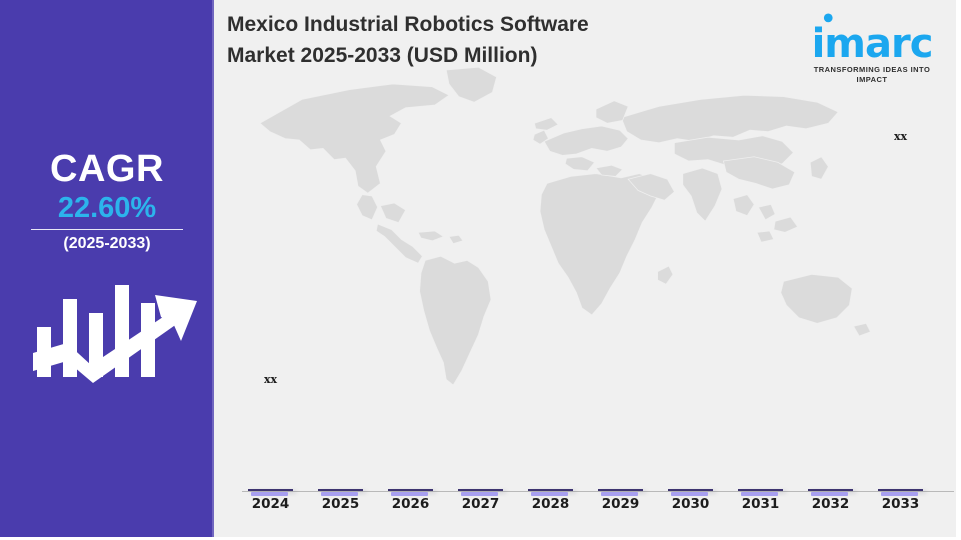 This screenshot has height=540, width=961. I want to click on imarc-logo: imarc TRANSFORMING IDEAS INTO IMPACT, so click(872, 47).